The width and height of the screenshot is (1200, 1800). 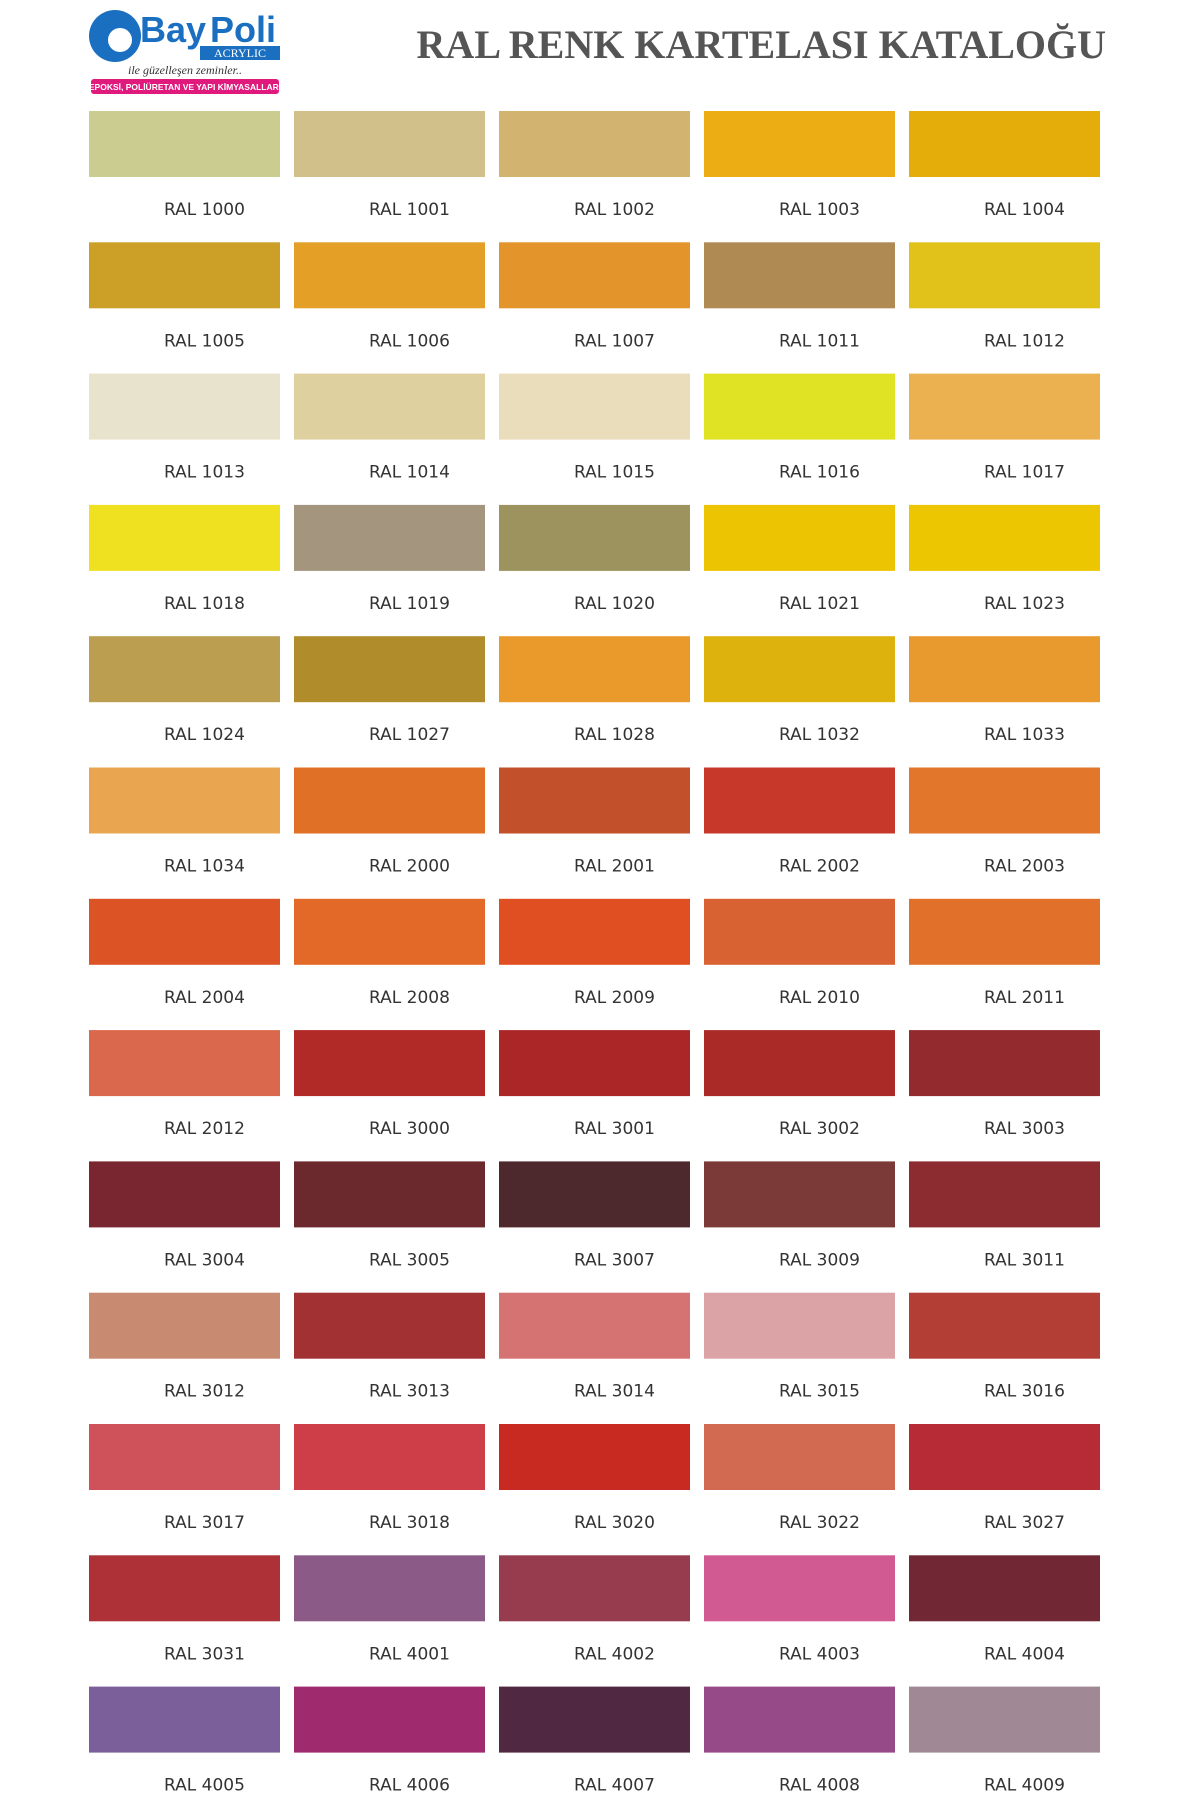 I want to click on swatch-label: RAL 4004, so click(x=1024, y=1654).